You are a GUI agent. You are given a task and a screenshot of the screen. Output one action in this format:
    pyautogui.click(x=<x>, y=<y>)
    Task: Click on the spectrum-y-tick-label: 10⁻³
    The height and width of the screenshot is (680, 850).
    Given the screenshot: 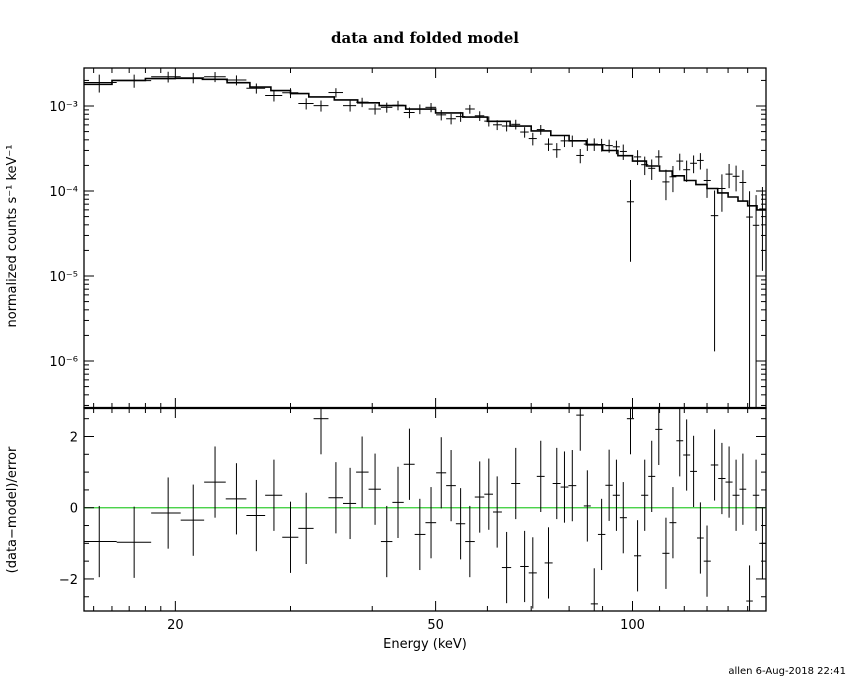 What is the action you would take?
    pyautogui.click(x=63, y=107)
    